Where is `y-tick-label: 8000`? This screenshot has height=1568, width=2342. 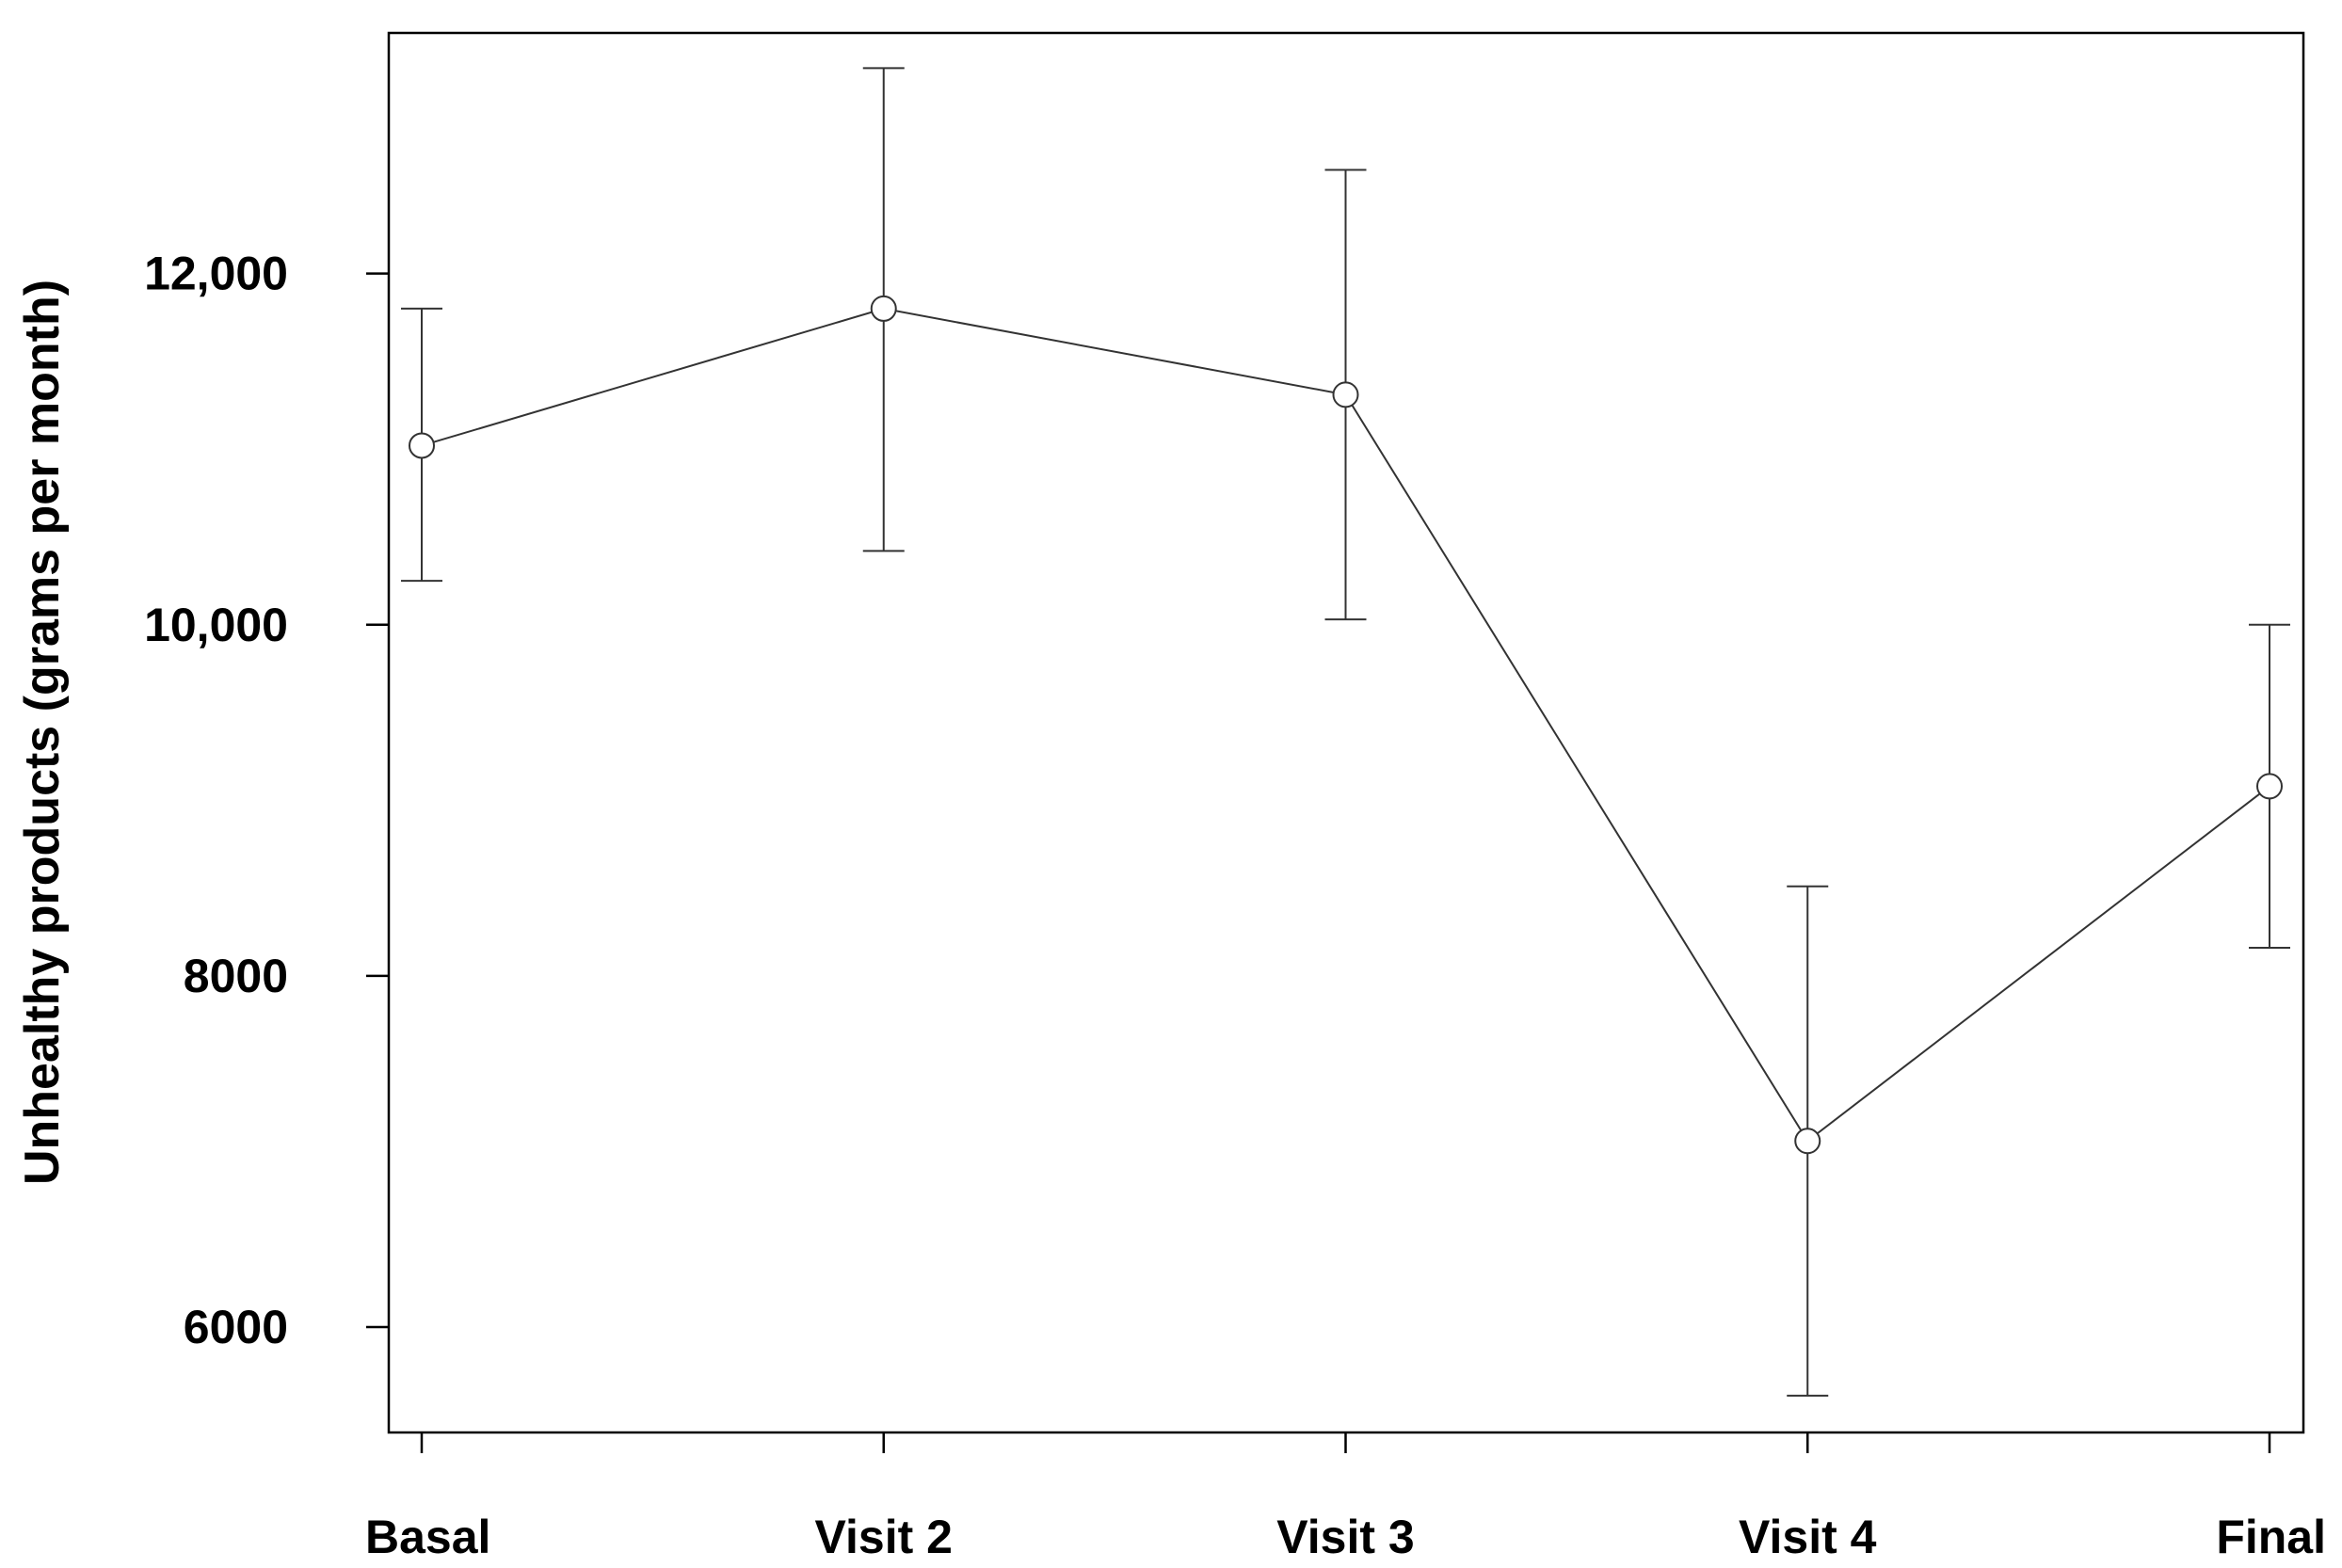
y-tick-label: 8000 is located at coordinates (236, 976).